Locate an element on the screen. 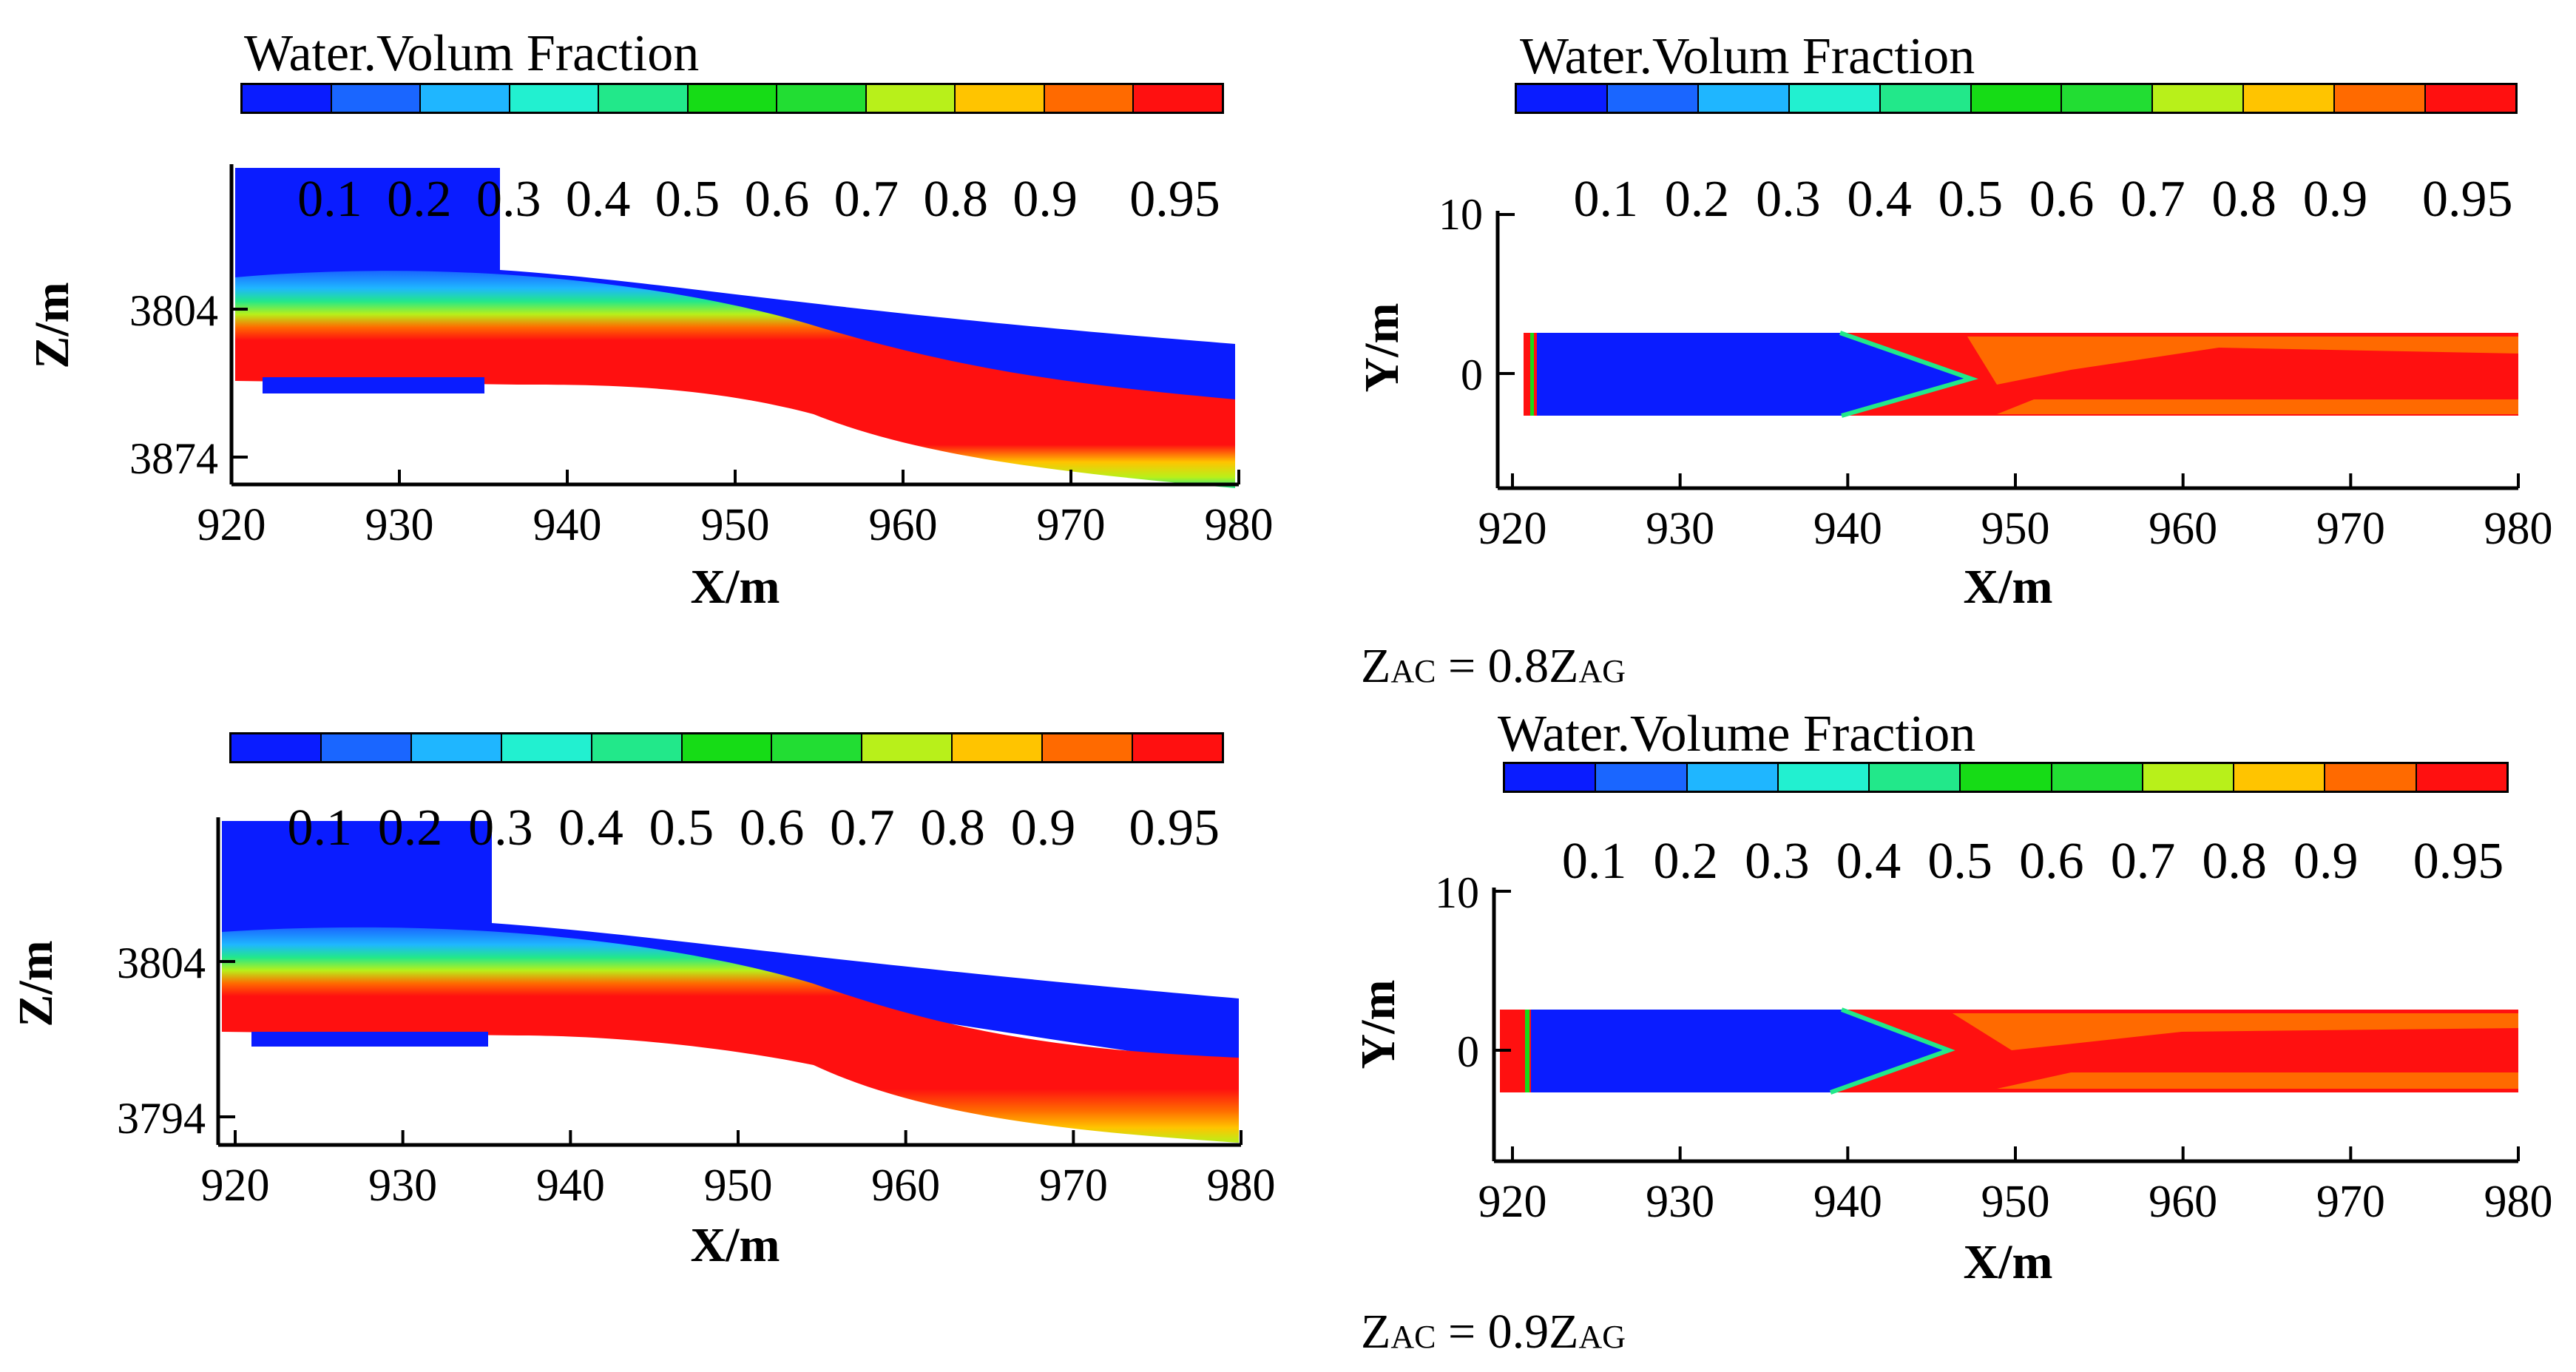  water-jet is located at coordinates (735, 379).